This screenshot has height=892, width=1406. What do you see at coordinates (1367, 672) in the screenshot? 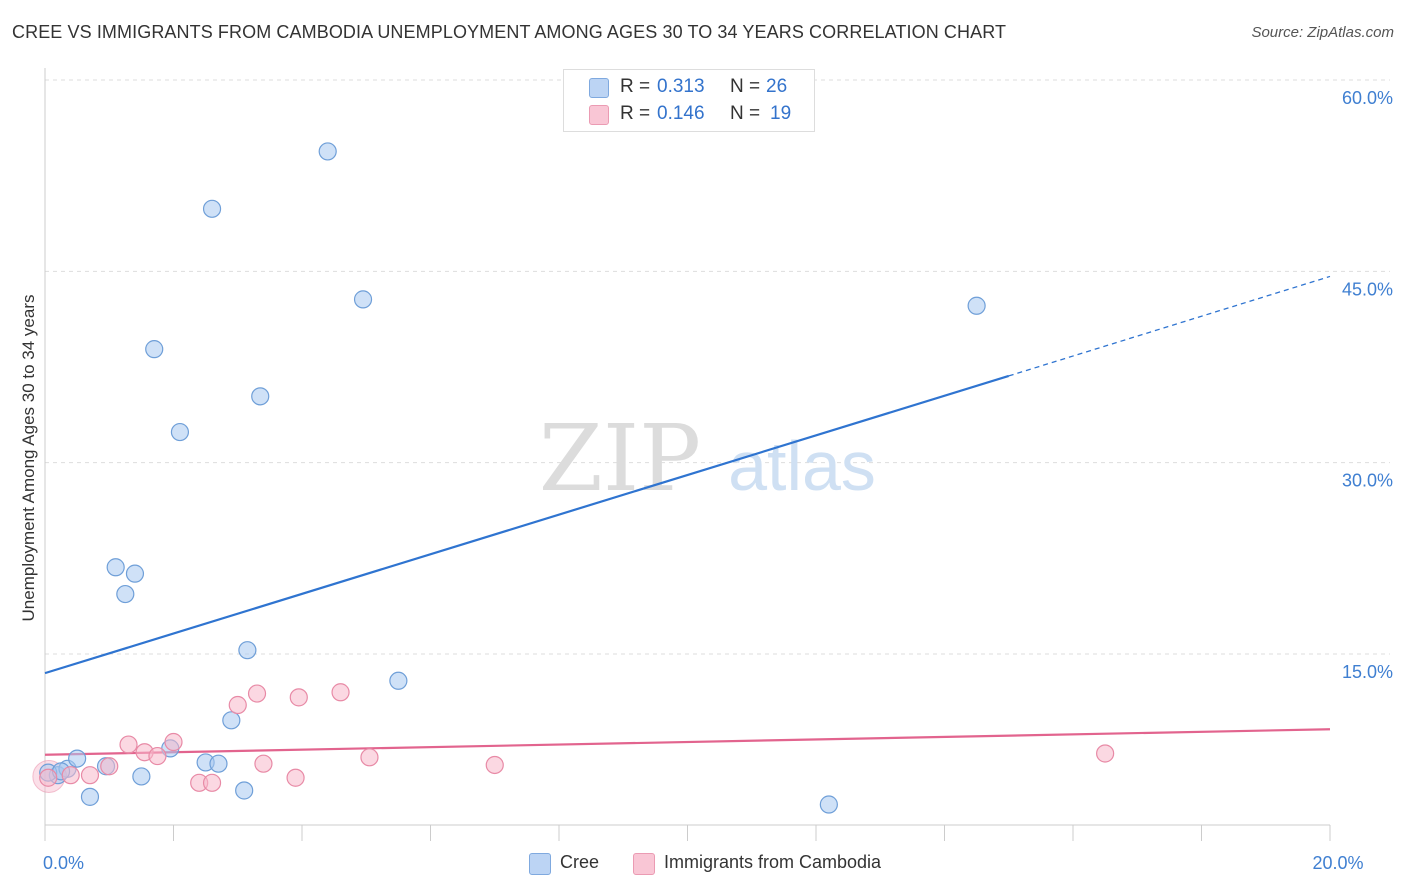
I see `y-tick-label: 15.0%` at bounding box center [1367, 672].